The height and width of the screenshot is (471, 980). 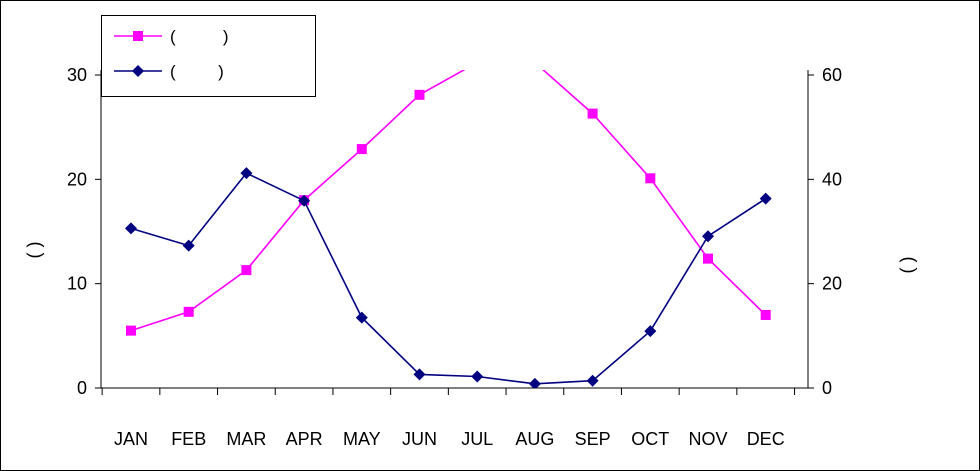 I want to click on x-tick-label: JUL, so click(x=477, y=439).